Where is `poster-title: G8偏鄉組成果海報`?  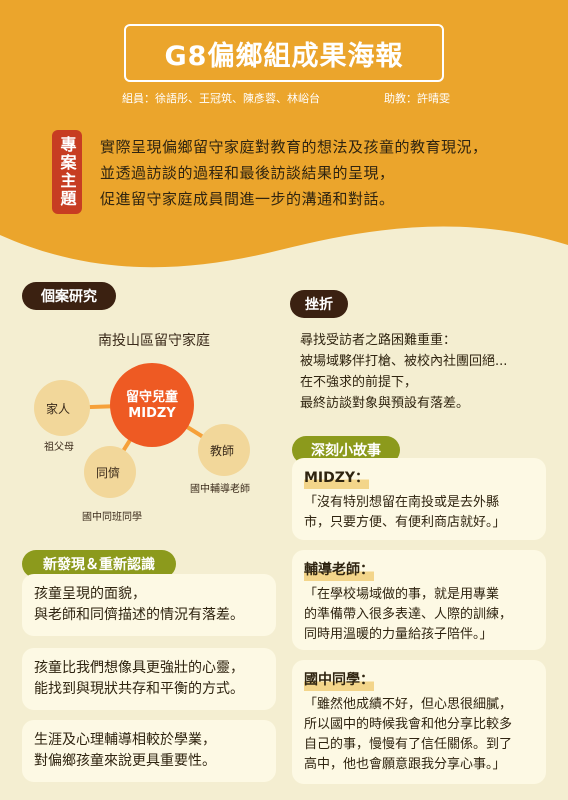 poster-title: G8偏鄉組成果海報 is located at coordinates (284, 56).